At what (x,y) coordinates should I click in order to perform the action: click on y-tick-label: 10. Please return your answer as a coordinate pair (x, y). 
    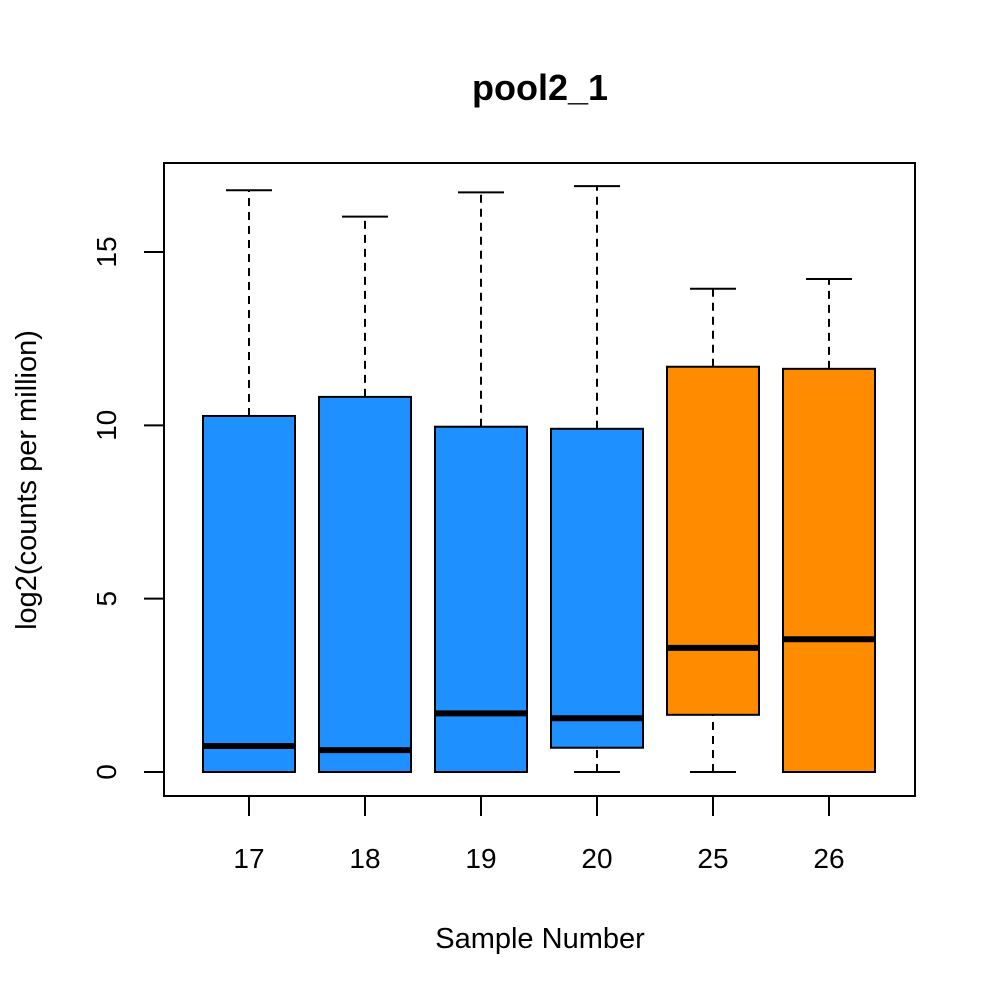
    Looking at the image, I should click on (106, 425).